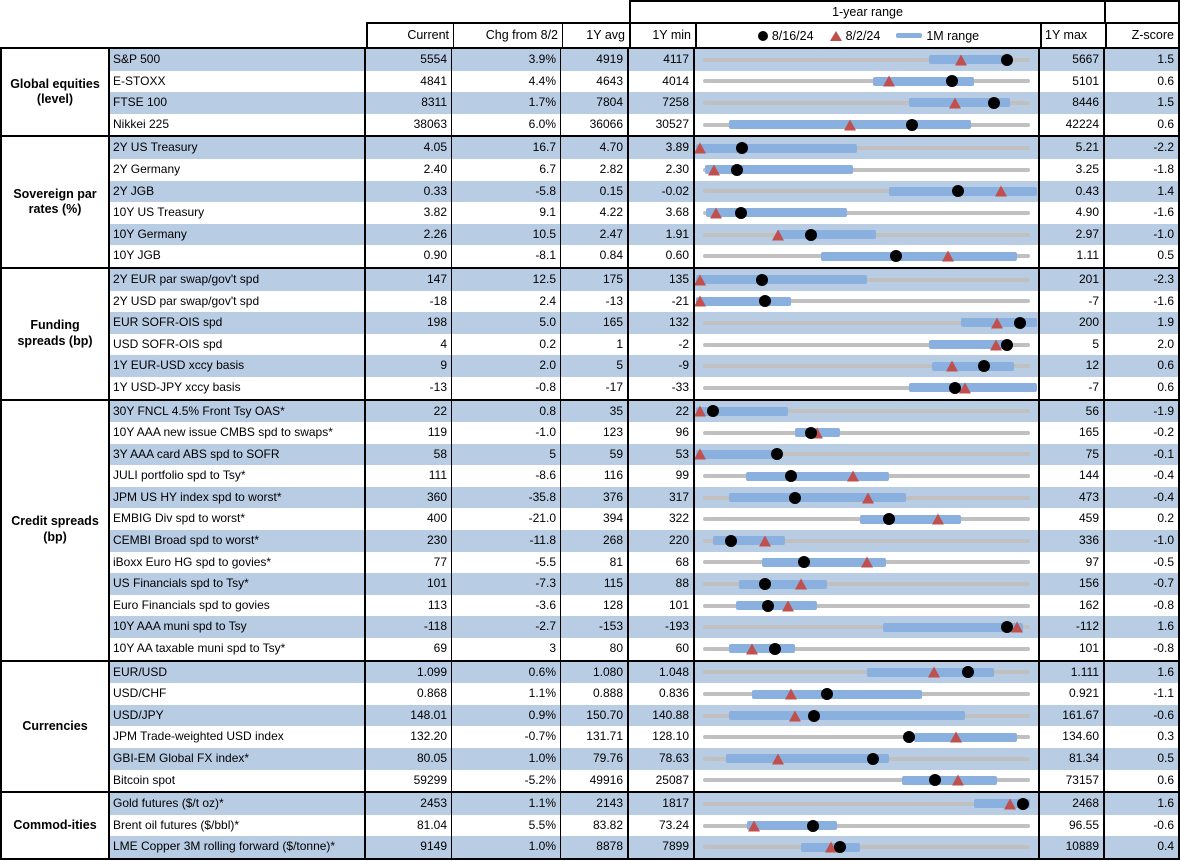 The image size is (1180, 861). What do you see at coordinates (785, 36) in the screenshot?
I see `legend-item-current: 8/16/24` at bounding box center [785, 36].